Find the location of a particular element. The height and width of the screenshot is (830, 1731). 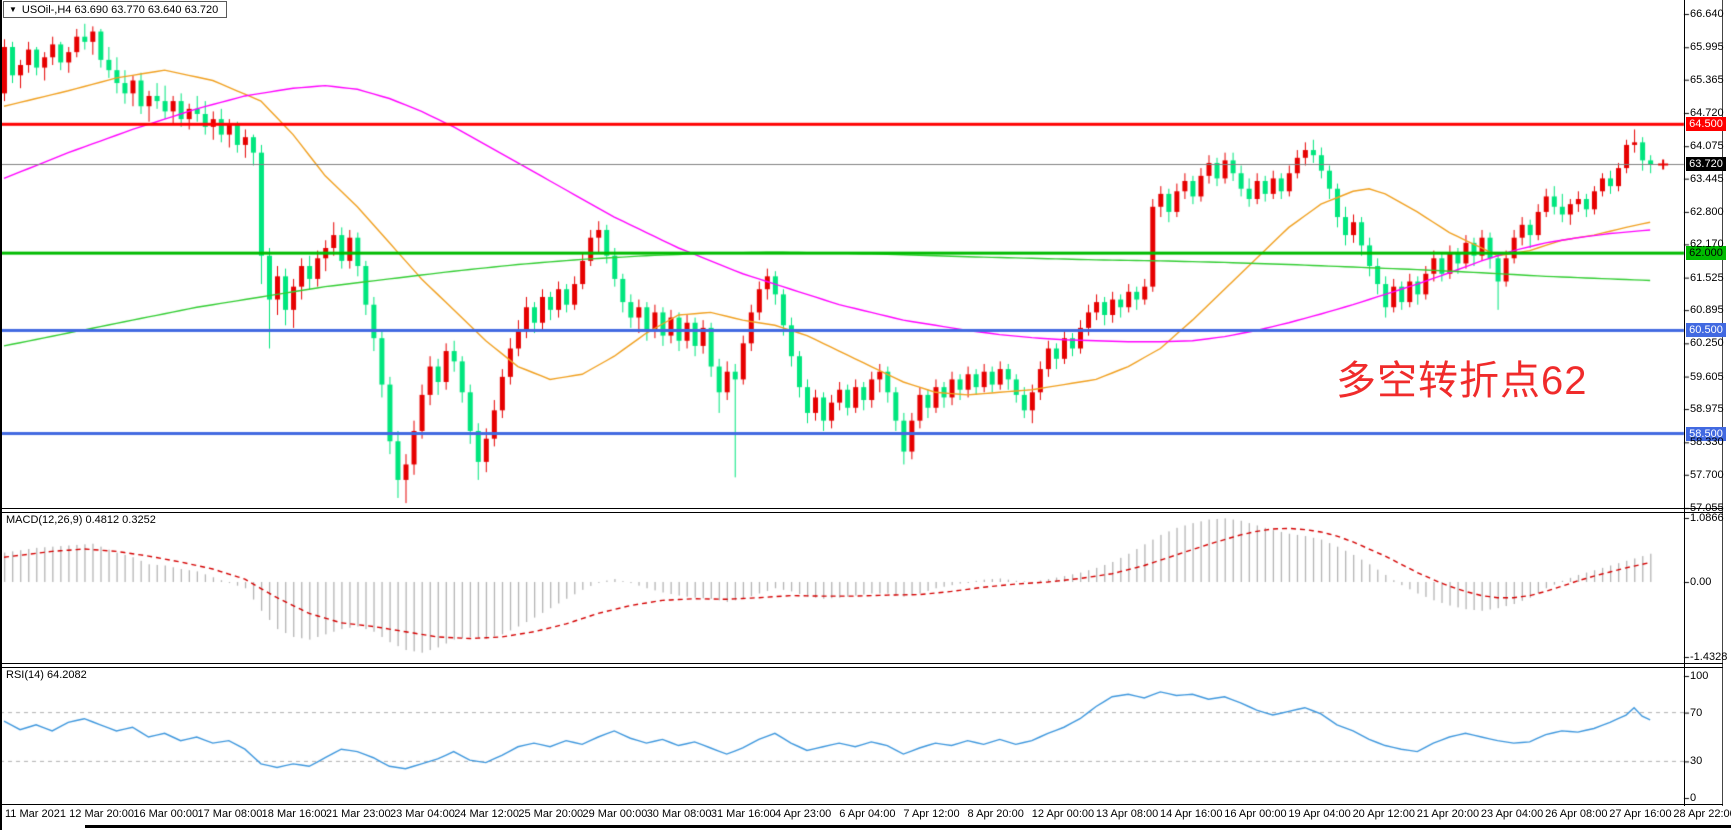

price-axis-label: 62.800 is located at coordinates (1707, 211).